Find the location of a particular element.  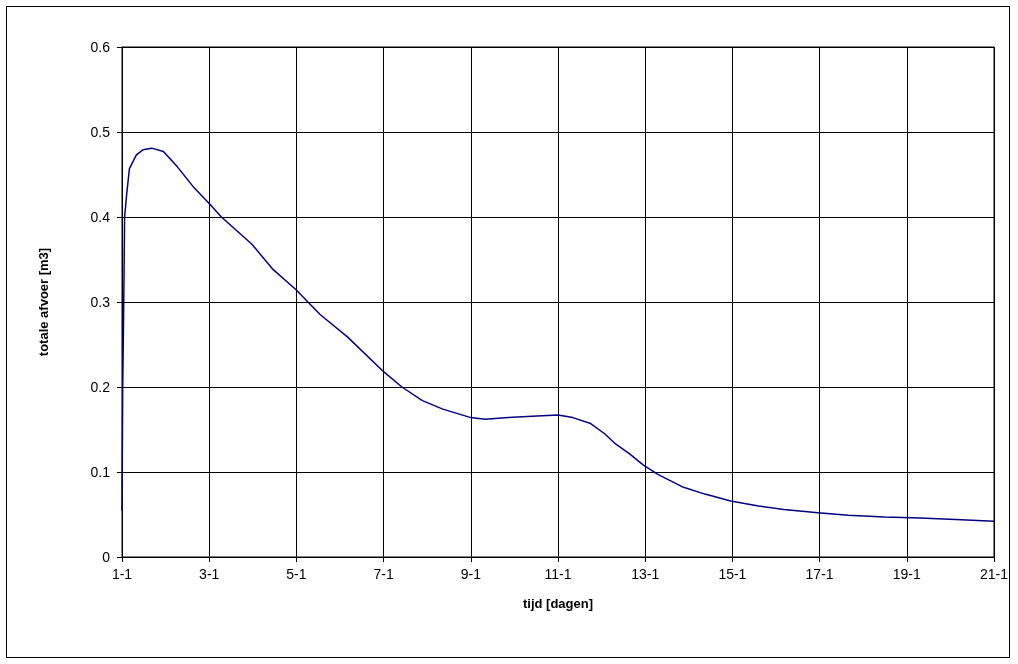

x-tick-label: 11-1 is located at coordinates (558, 574).